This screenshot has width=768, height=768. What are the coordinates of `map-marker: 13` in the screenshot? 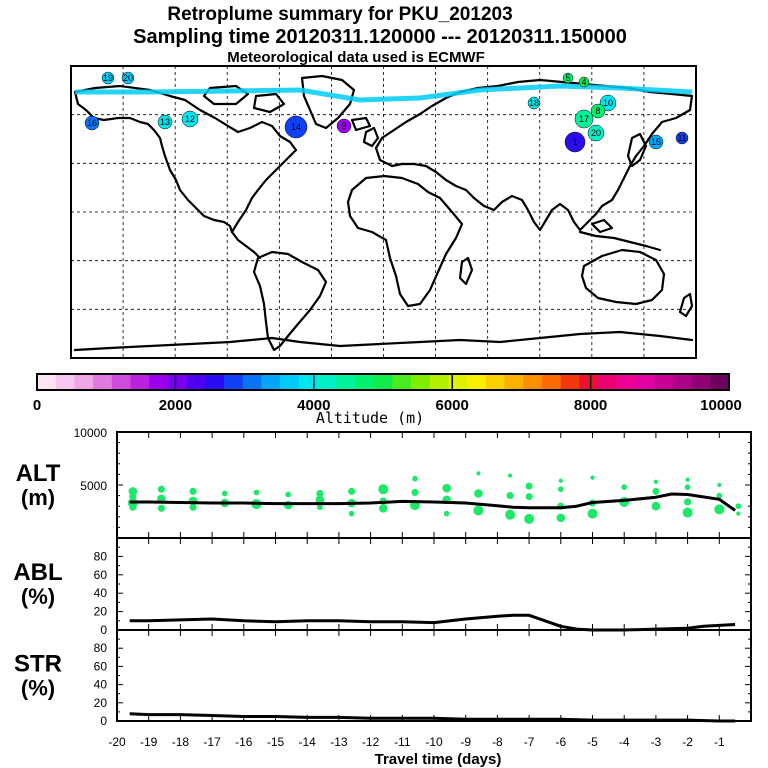 It's located at (165, 122).